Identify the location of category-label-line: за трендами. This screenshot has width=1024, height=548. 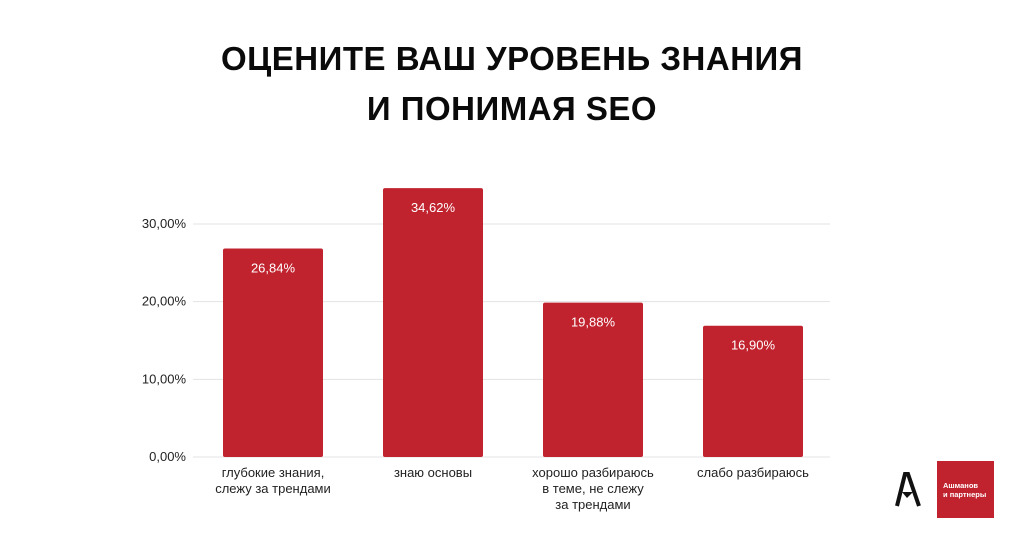
(592, 504).